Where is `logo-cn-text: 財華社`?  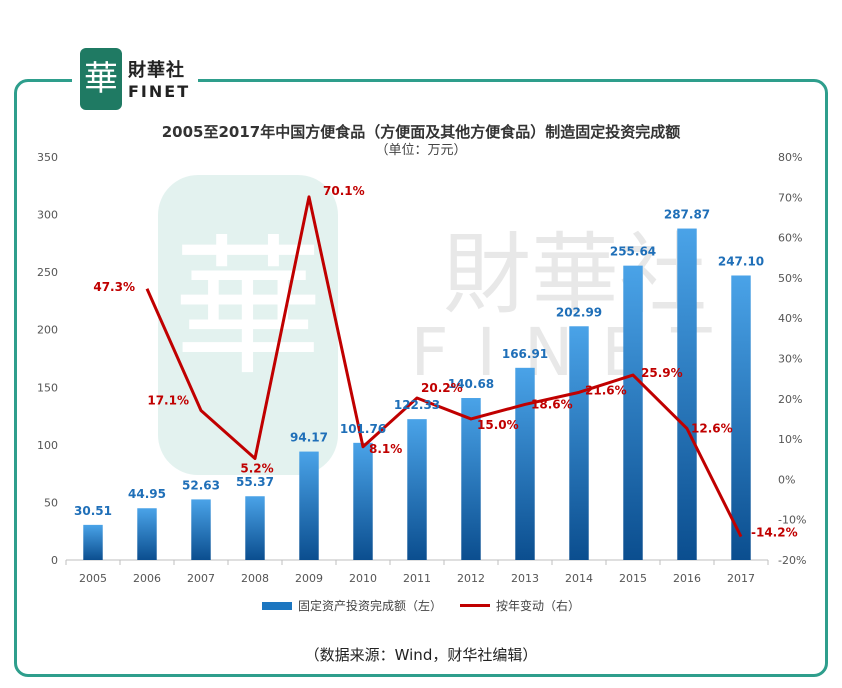
logo-cn-text: 財華社 is located at coordinates (156, 70).